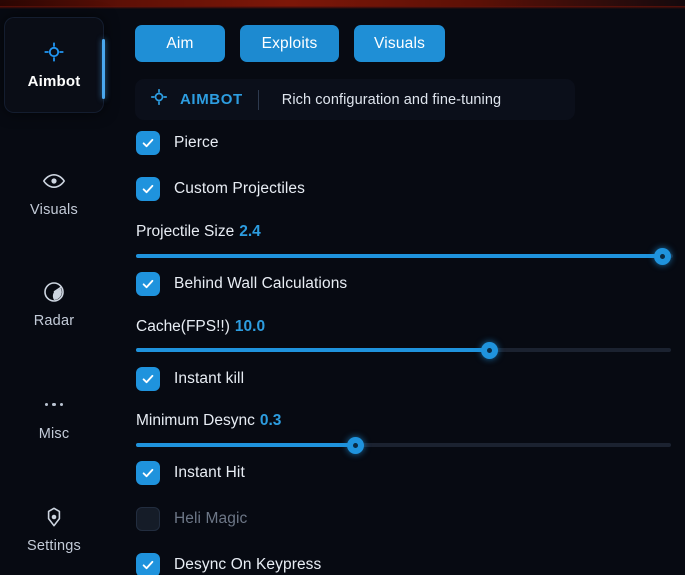 The height and width of the screenshot is (575, 685). What do you see at coordinates (148, 284) in the screenshot?
I see `checkbox-behind-wall` at bounding box center [148, 284].